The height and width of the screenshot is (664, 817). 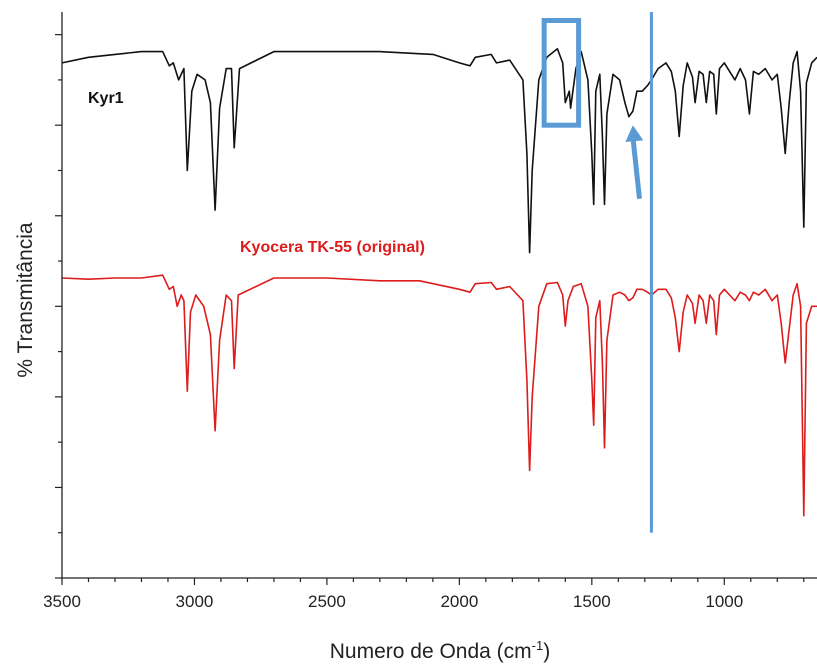 What do you see at coordinates (592, 601) in the screenshot?
I see `x-tick-label: 1500` at bounding box center [592, 601].